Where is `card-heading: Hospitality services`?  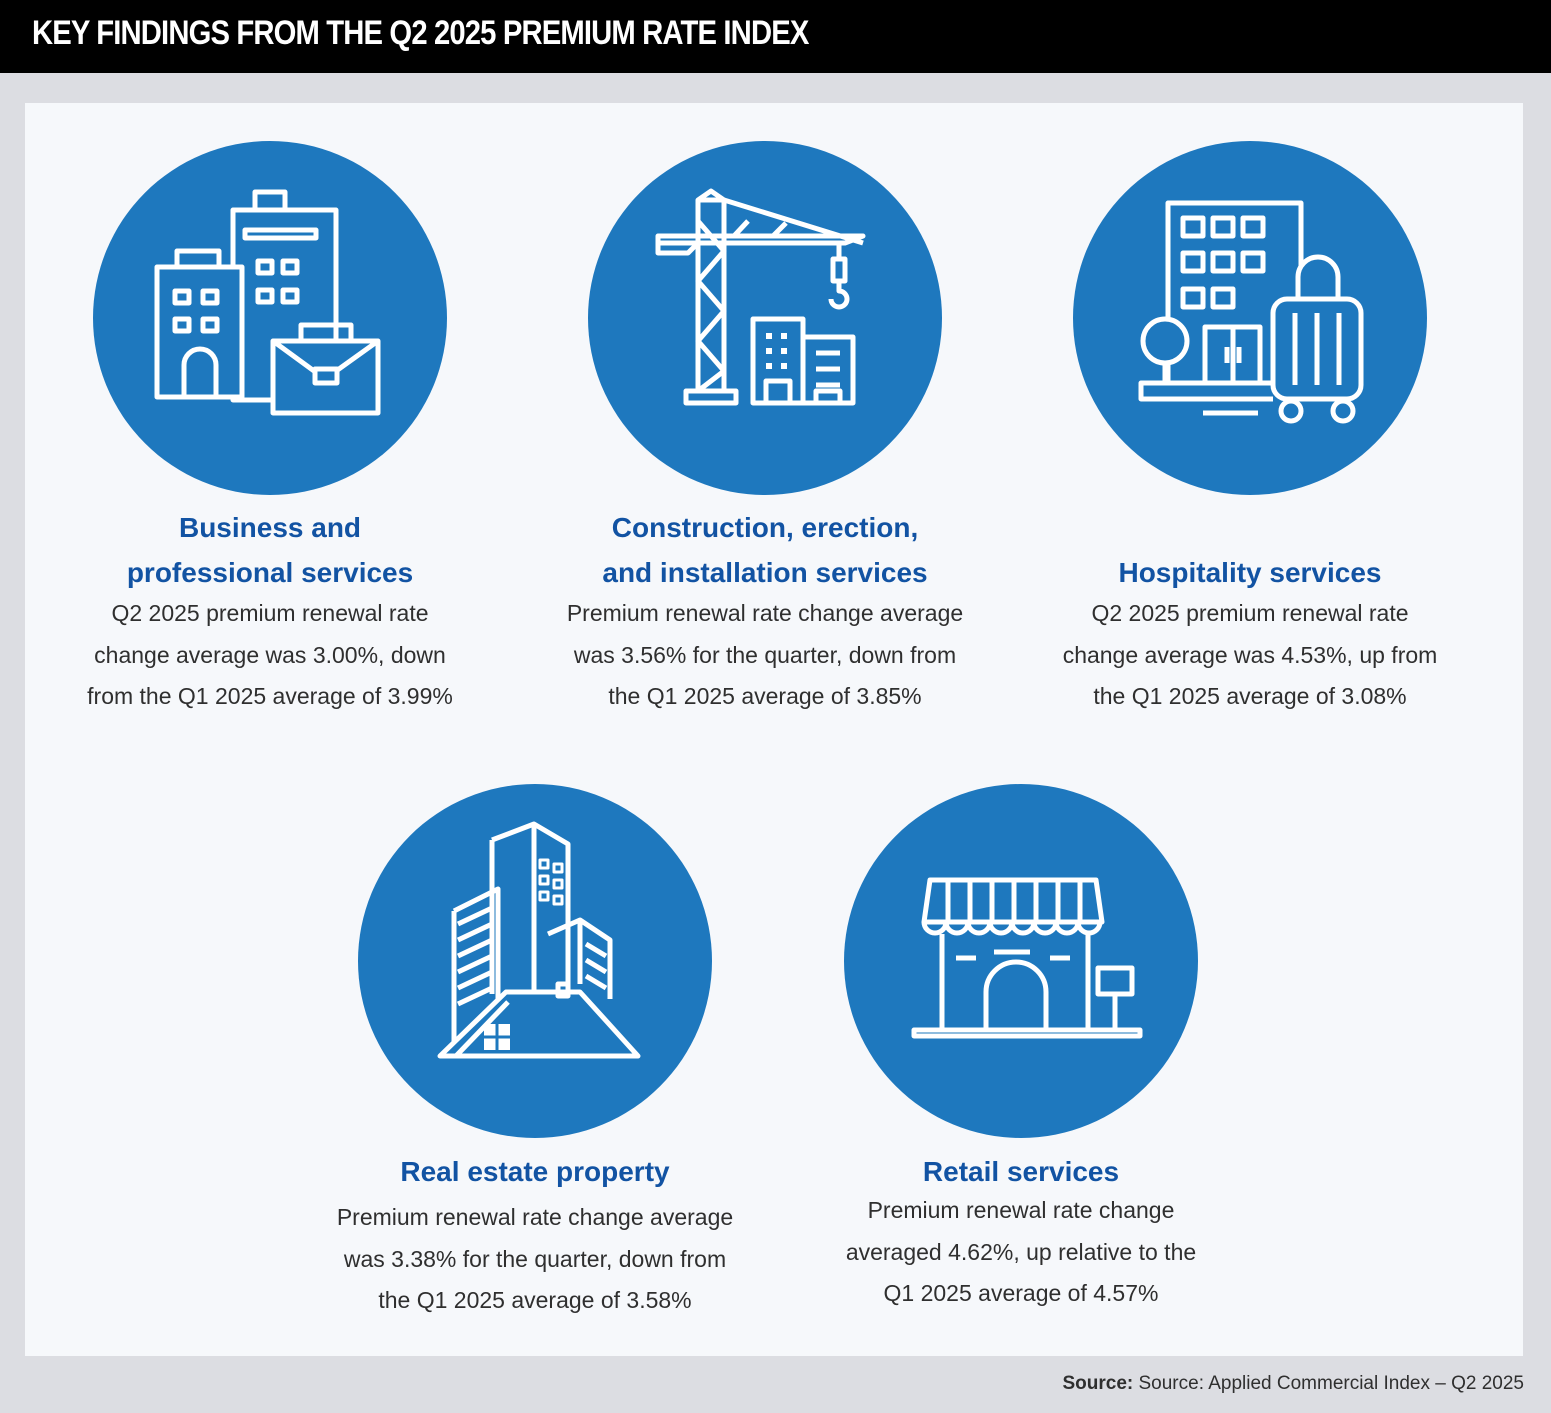 card-heading: Hospitality services is located at coordinates (1250, 572).